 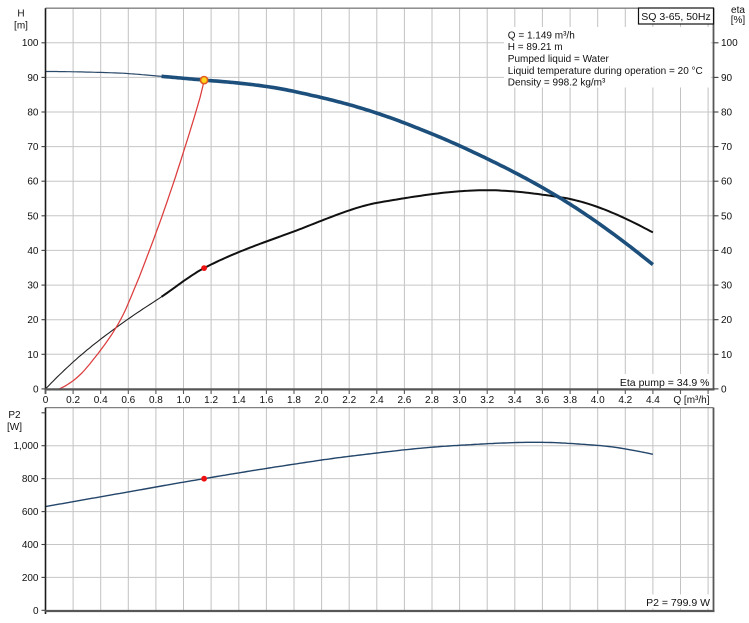 I want to click on svg-text: 2.0, so click(x=322, y=400).